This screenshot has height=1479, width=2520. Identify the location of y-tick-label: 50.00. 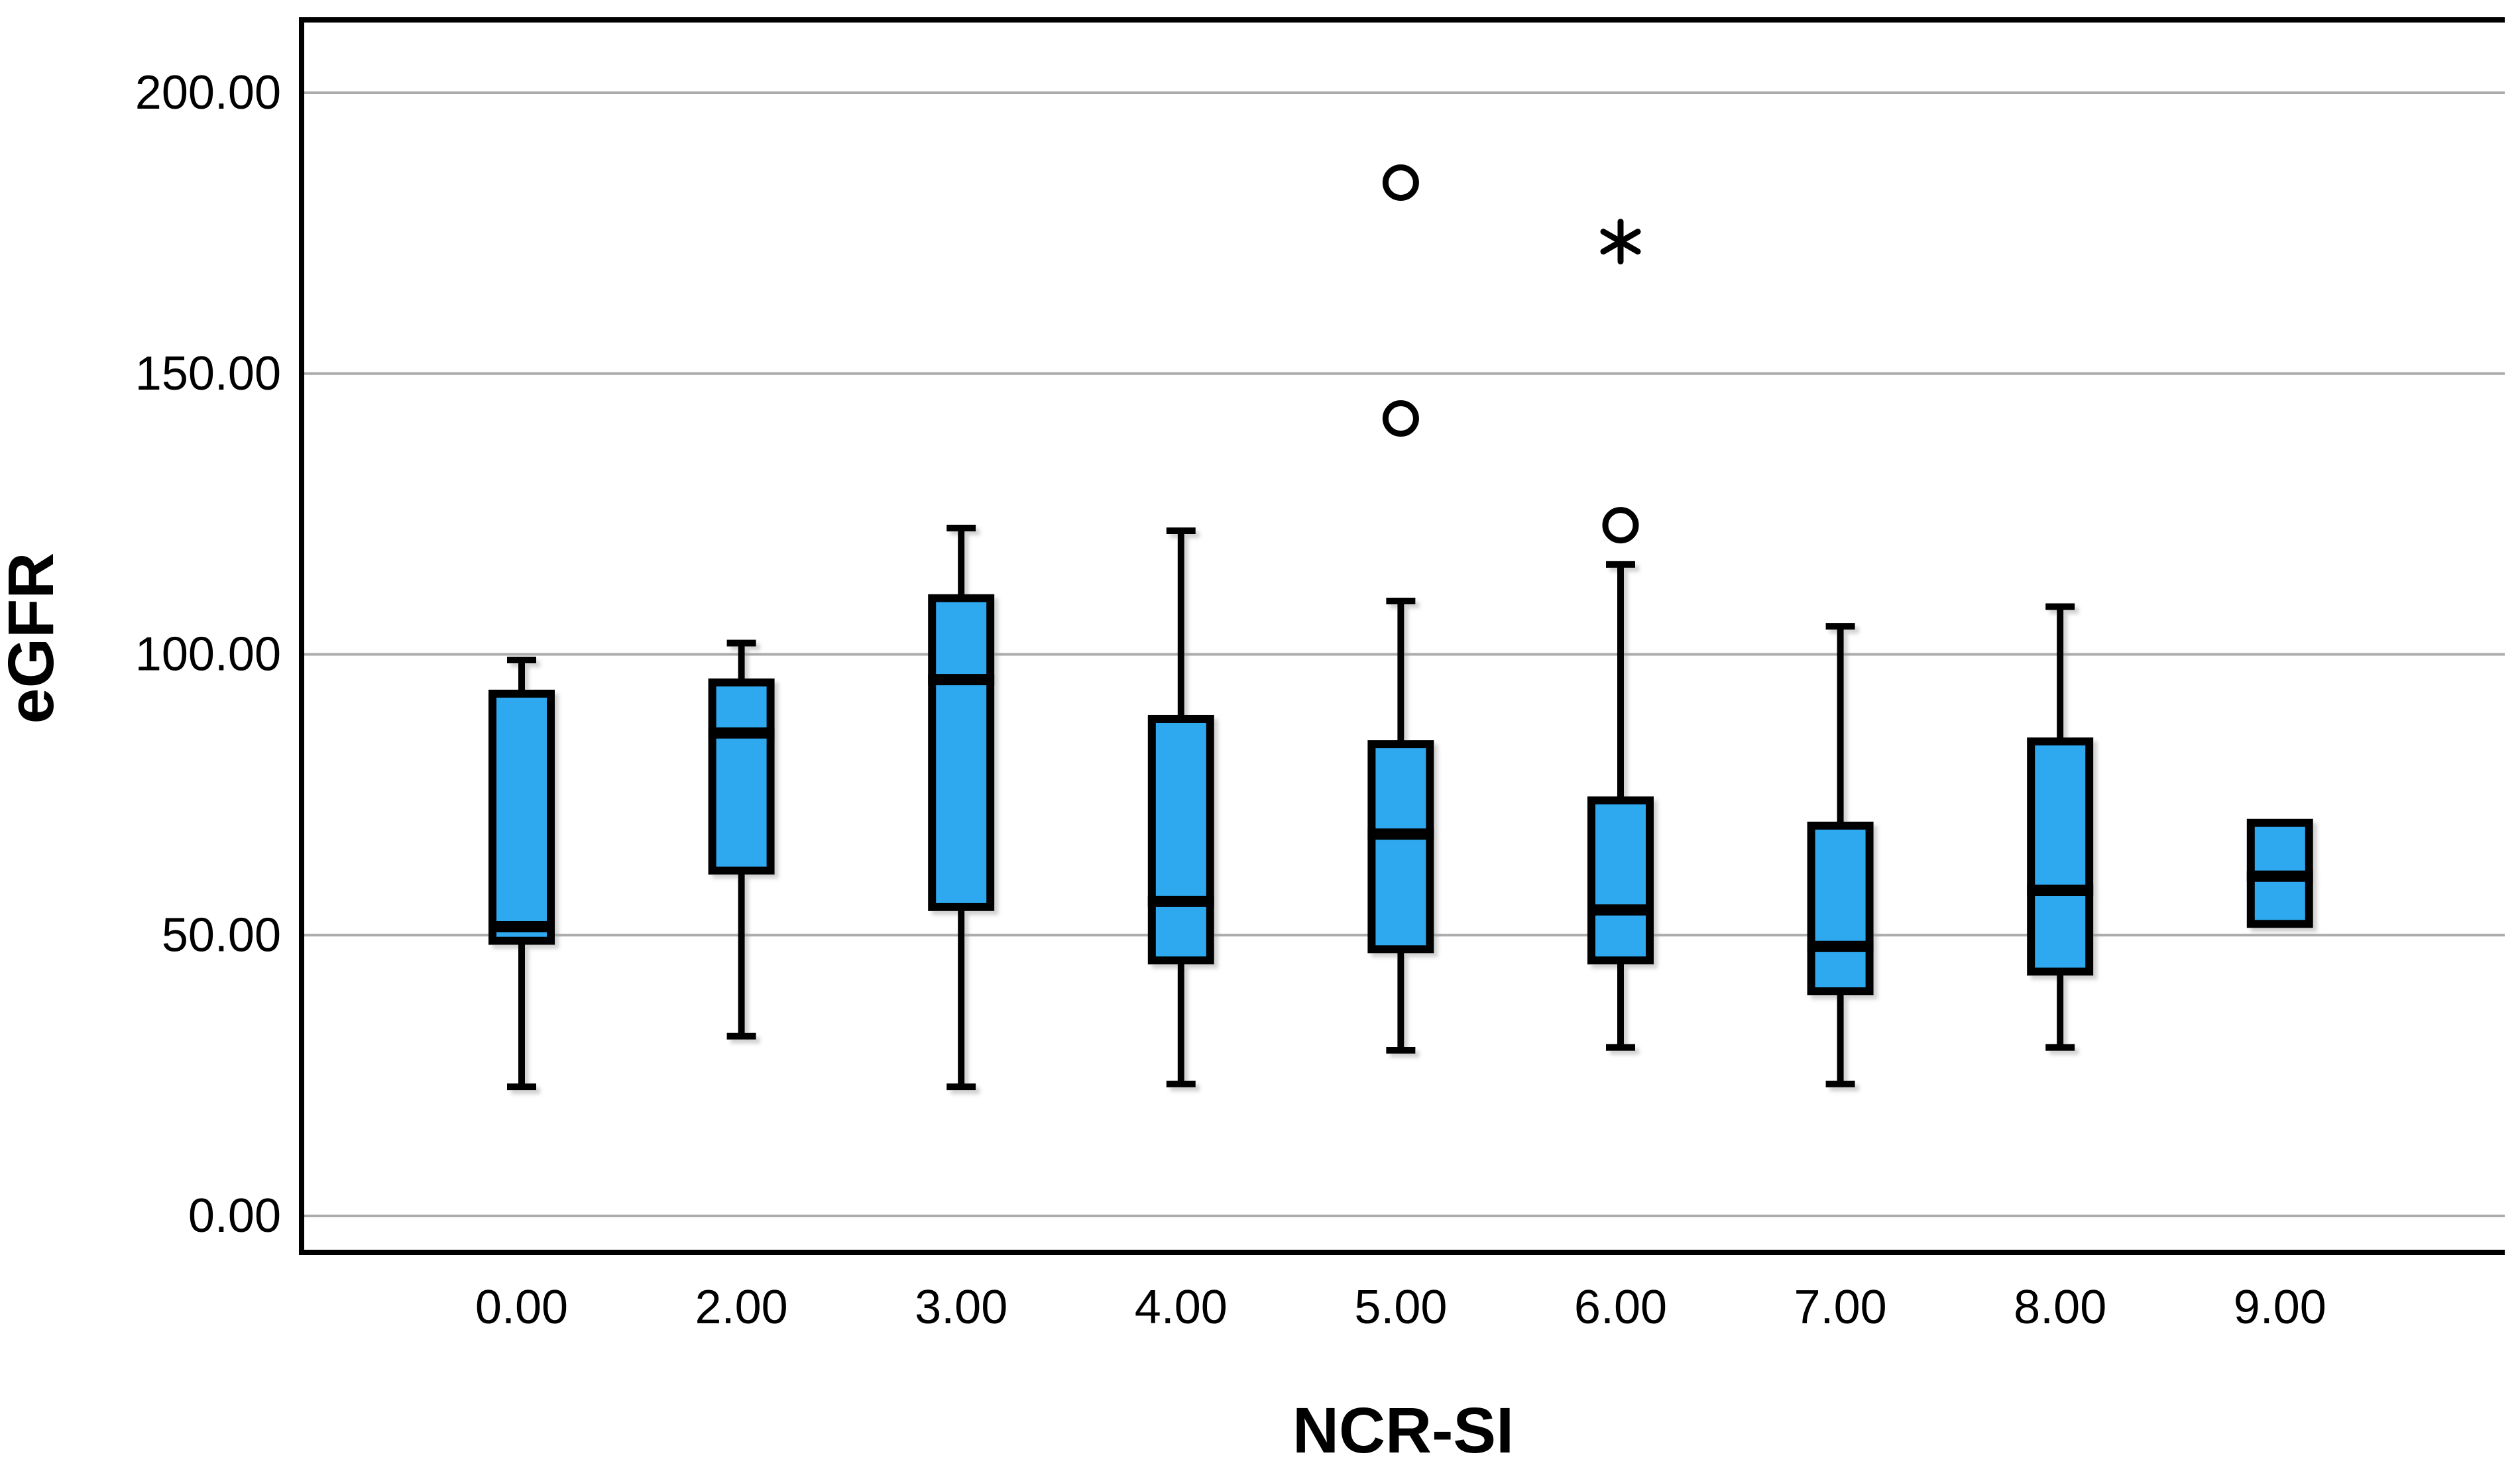
(221, 934).